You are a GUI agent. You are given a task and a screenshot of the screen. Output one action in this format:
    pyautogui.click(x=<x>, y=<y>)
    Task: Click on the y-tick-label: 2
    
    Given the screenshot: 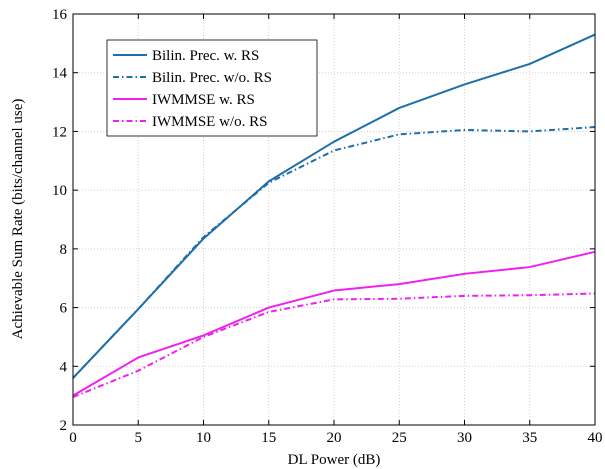 What is the action you would take?
    pyautogui.click(x=64, y=426)
    